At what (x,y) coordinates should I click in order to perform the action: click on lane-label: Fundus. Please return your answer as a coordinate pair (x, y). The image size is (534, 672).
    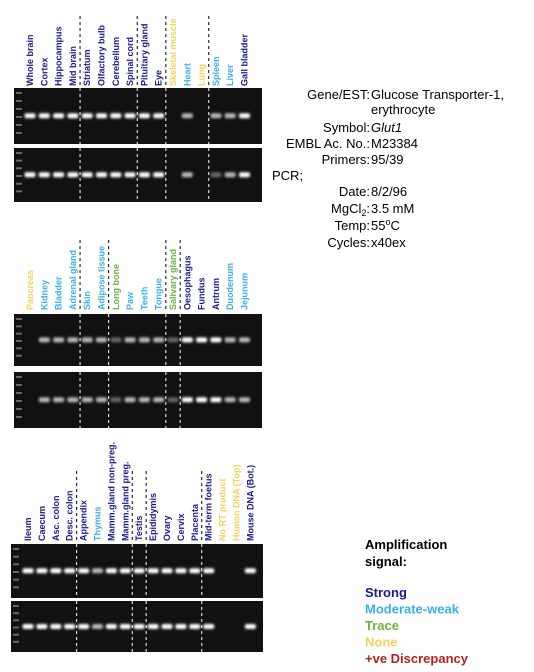
    Looking at the image, I should click on (202, 294).